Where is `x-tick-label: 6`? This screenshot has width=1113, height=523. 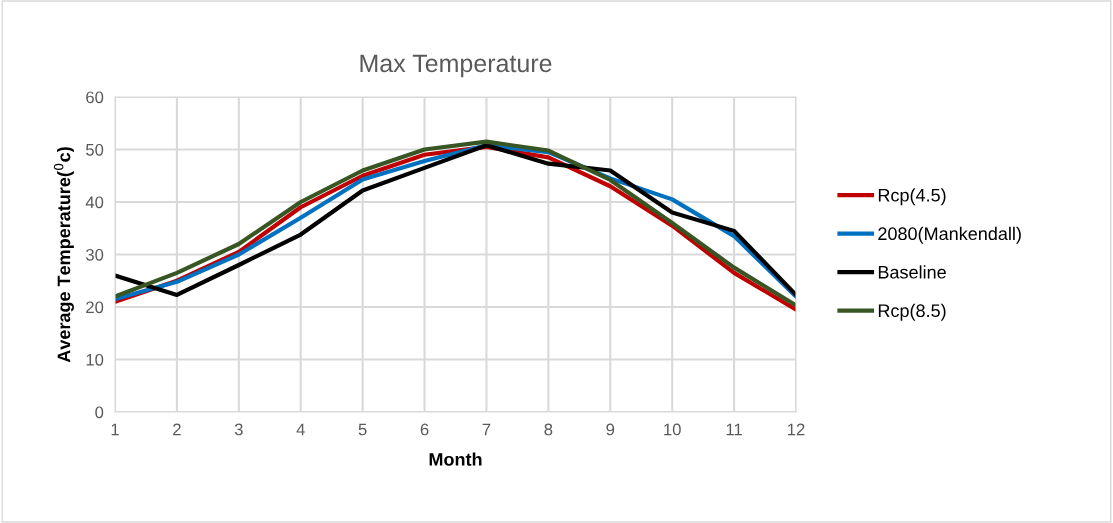
x-tick-label: 6 is located at coordinates (424, 429).